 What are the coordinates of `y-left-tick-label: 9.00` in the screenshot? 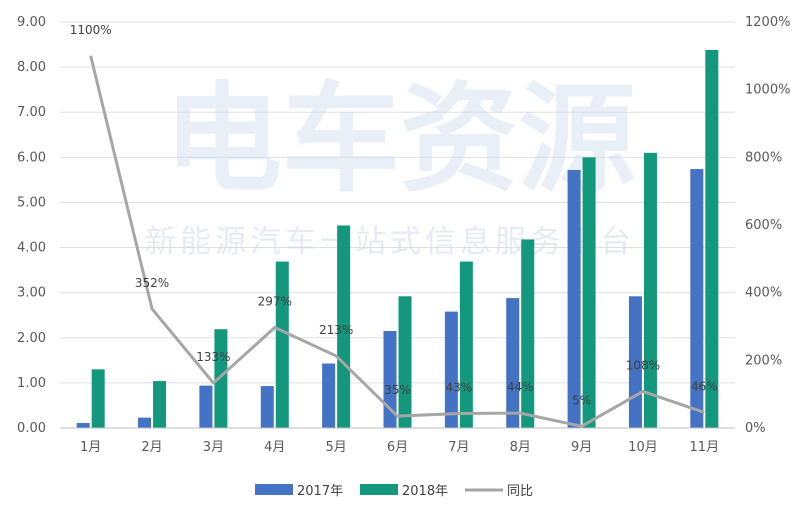 It's located at (31, 22).